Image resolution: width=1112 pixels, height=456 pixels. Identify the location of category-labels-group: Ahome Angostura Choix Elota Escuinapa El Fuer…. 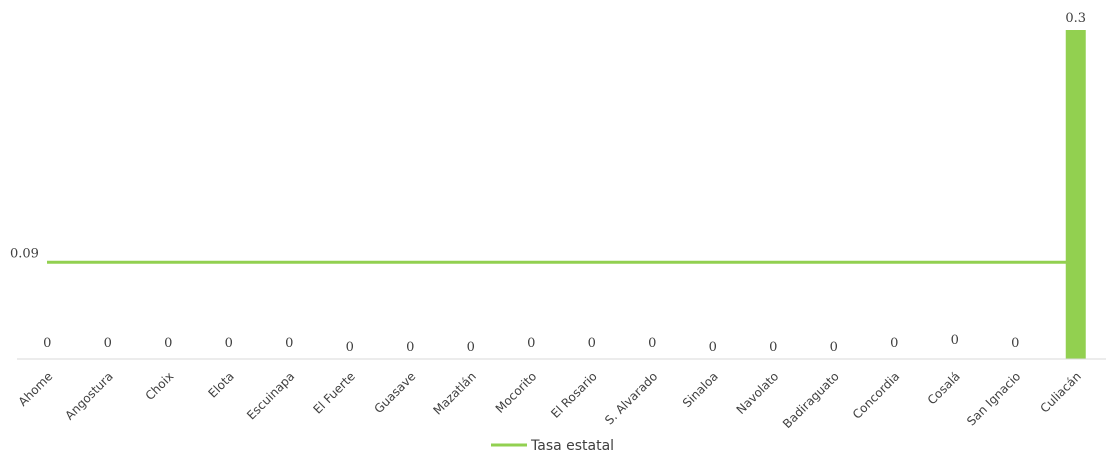
(550, 400).